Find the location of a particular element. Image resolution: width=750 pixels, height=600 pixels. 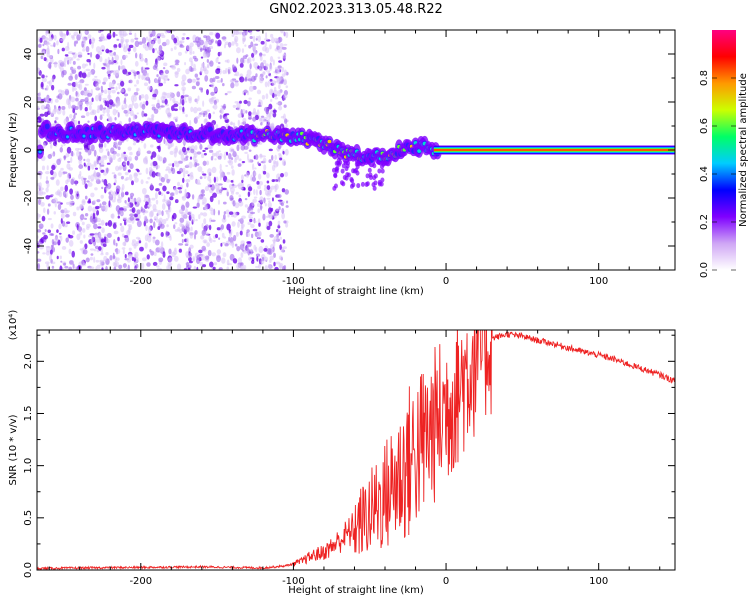

colorbar-label: Normalized spectral amplitude is located at coordinates (743, 150).